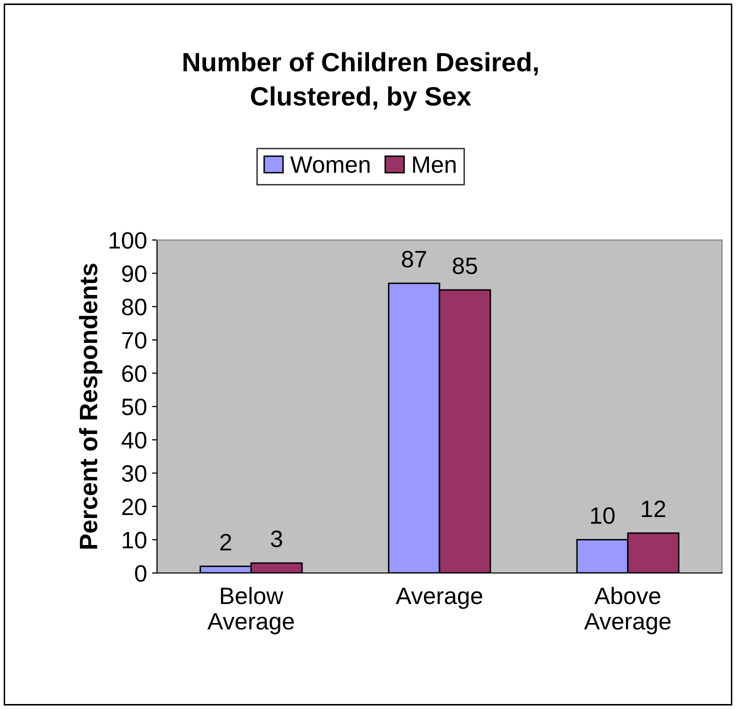  Describe the element at coordinates (90, 406) in the screenshot. I see `y-axis-title: Percent of Respondents` at that location.